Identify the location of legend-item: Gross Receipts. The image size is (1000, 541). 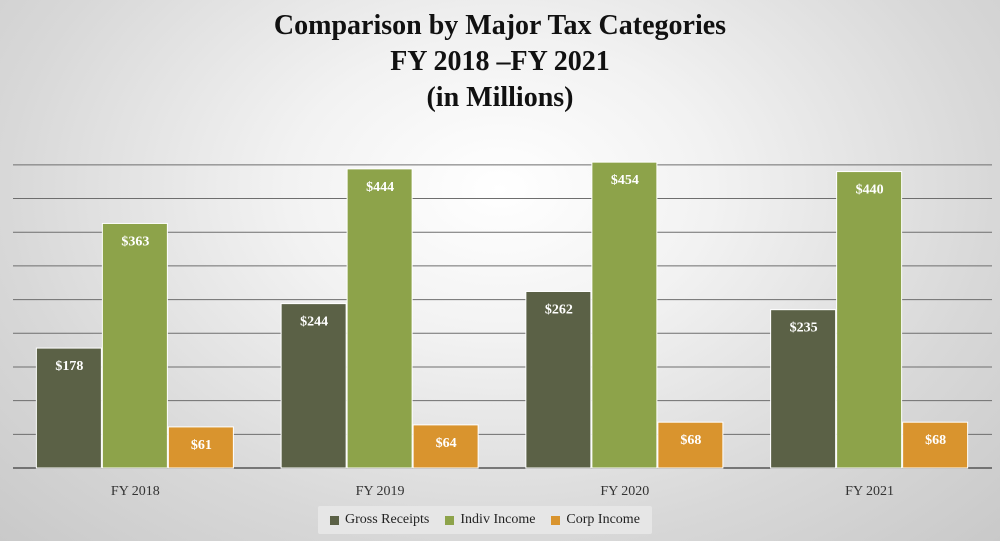
(379, 520).